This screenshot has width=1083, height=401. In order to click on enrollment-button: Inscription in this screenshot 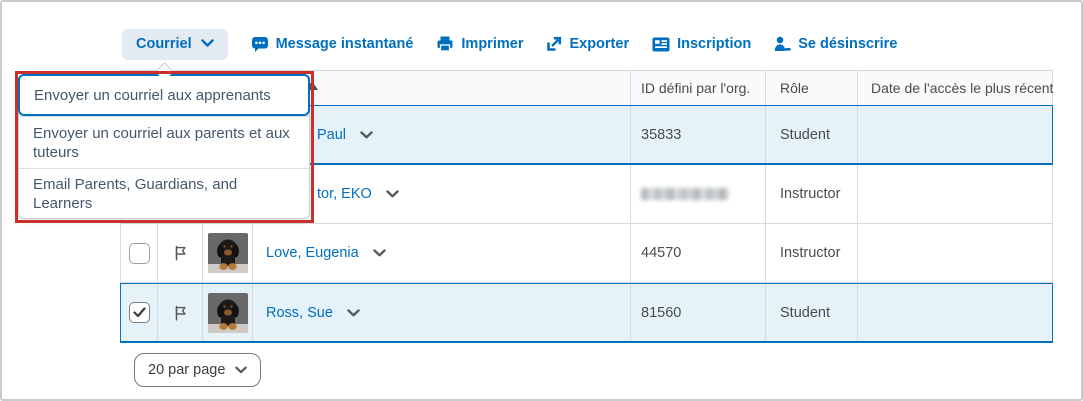, I will do `click(701, 44)`.